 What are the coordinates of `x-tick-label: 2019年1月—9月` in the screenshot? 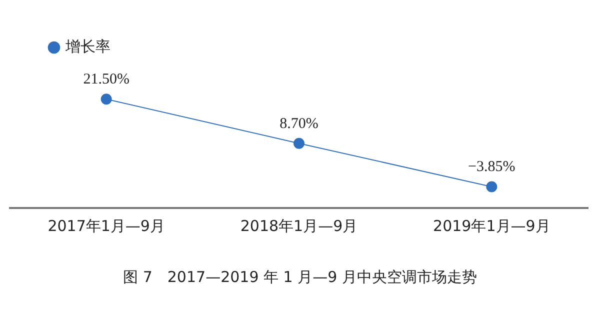 It's located at (491, 225).